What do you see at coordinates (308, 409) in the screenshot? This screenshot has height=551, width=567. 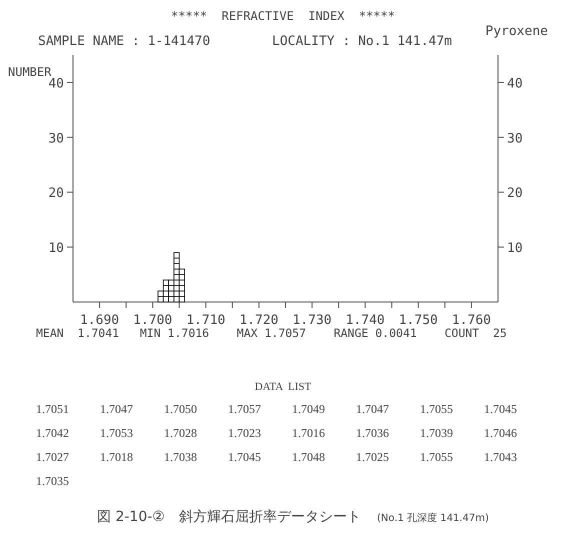 I see `text: 1.7049` at bounding box center [308, 409].